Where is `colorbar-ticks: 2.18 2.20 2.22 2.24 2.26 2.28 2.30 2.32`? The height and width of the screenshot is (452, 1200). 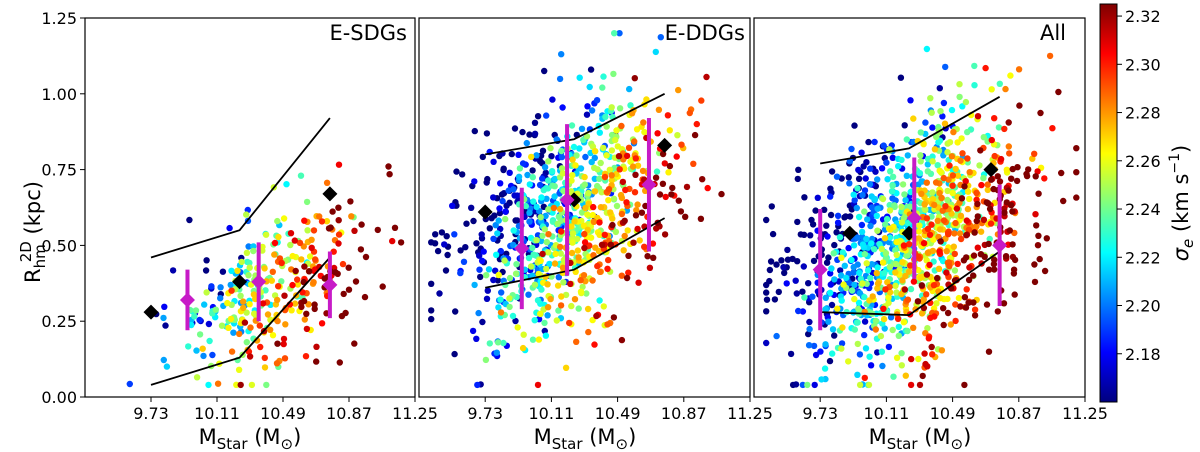
colorbar-ticks: 2.18 2.20 2.22 2.24 2.26 2.28 2.30 2.32 is located at coordinates (1139, 185).